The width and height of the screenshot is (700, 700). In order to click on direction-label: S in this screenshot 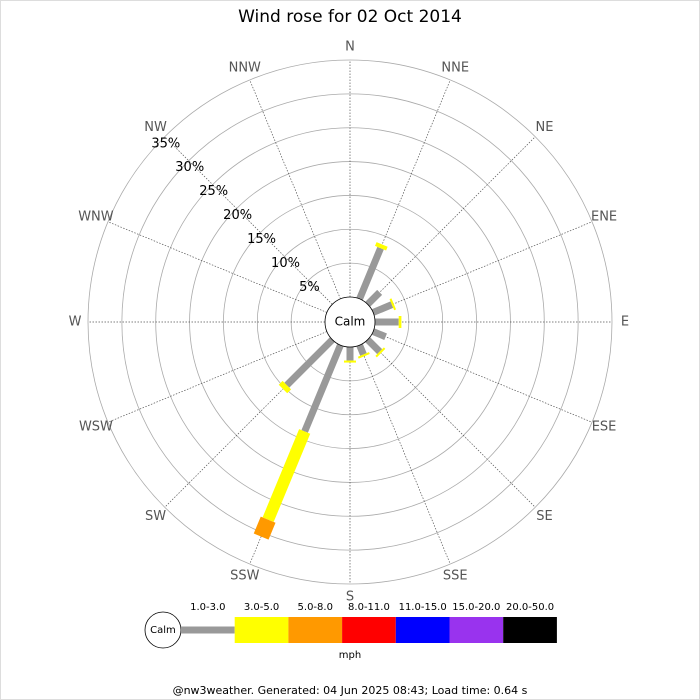, I will do `click(350, 597)`.